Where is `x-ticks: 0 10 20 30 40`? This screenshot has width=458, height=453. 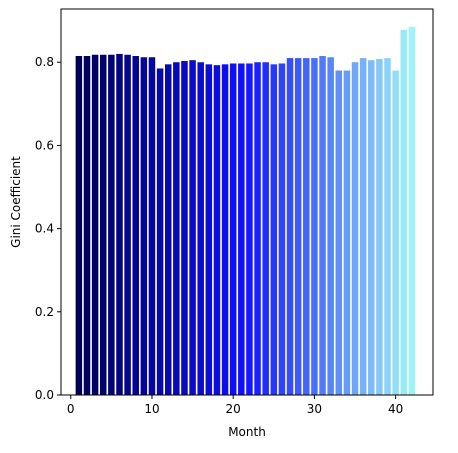
x-ticks: 0 10 20 30 40 is located at coordinates (235, 405).